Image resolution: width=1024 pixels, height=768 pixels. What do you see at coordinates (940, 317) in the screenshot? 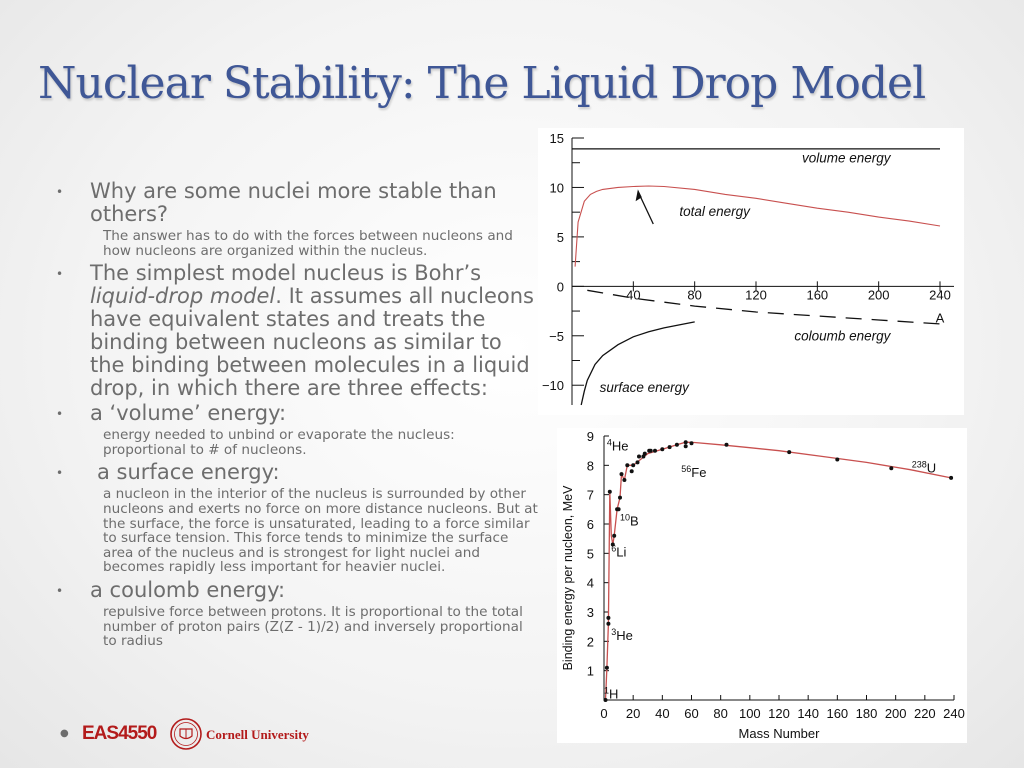
I see `x-axis-label: A` at bounding box center [940, 317].